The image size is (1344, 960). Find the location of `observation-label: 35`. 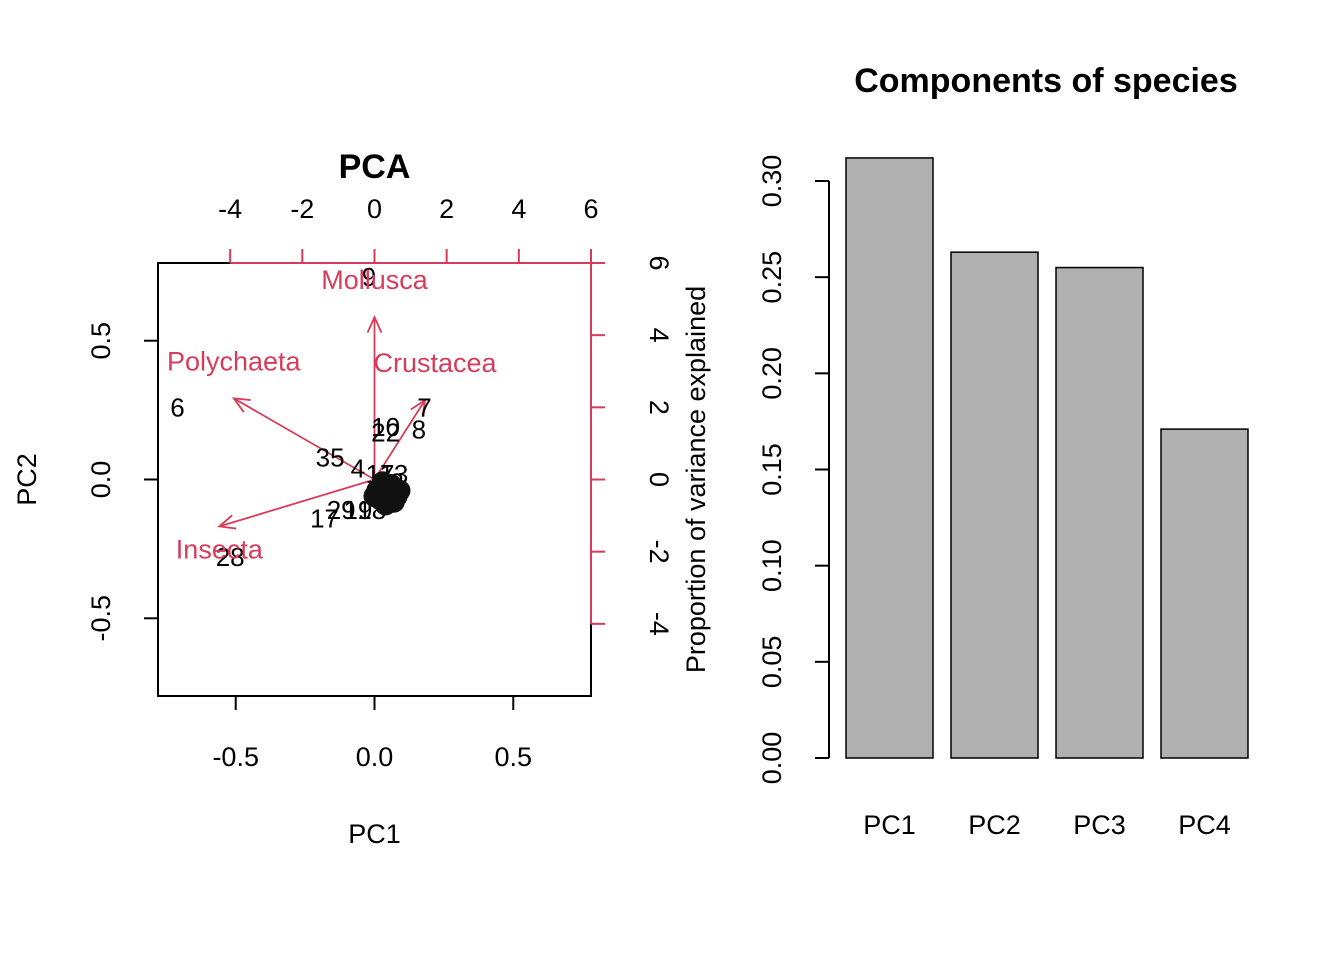

observation-label: 35 is located at coordinates (330, 457).